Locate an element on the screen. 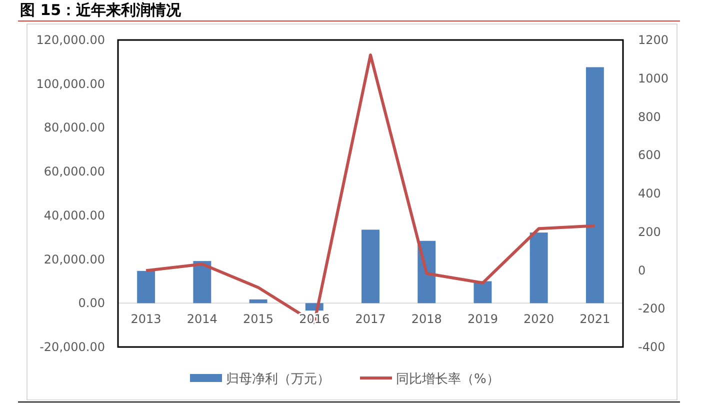 The width and height of the screenshot is (722, 406). y-tick-label: 80,000.00 is located at coordinates (74, 127).